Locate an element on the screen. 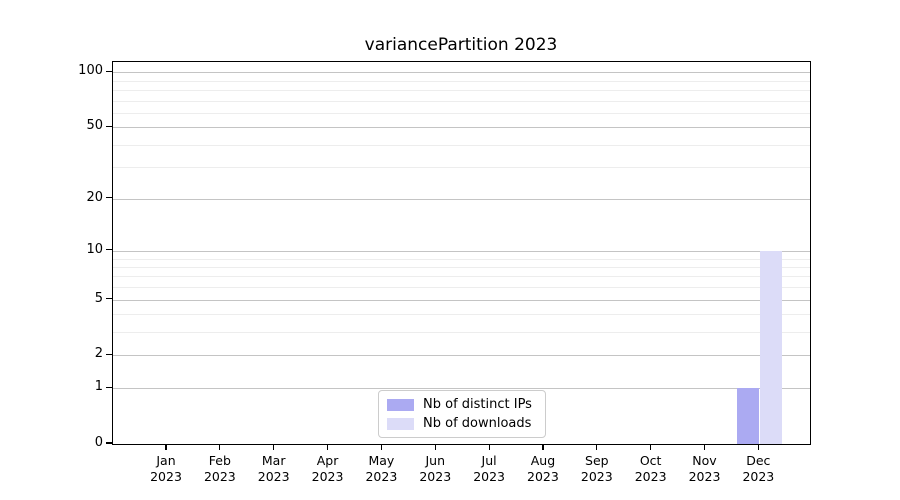 The width and height of the screenshot is (900, 500). x-tick-label: Aug 2023 is located at coordinates (543, 469).